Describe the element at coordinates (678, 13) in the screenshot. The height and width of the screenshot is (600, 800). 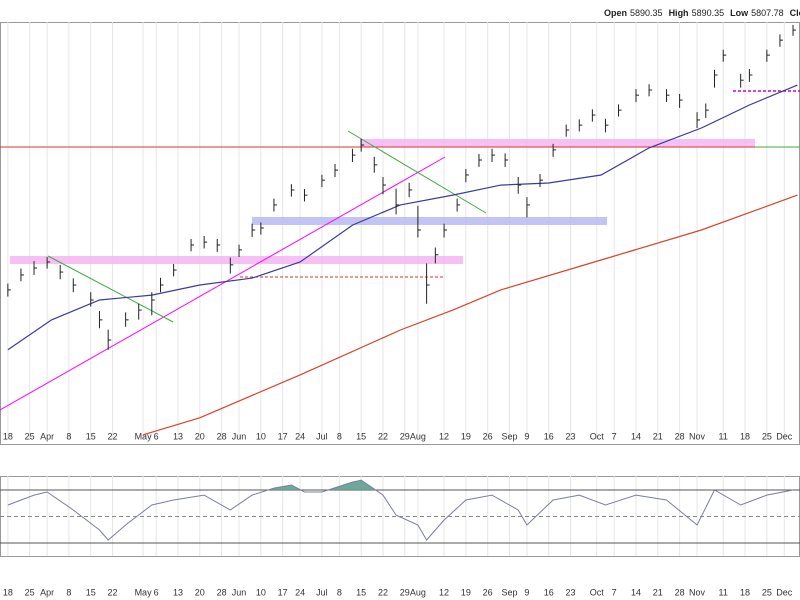
I see `label: High` at that location.